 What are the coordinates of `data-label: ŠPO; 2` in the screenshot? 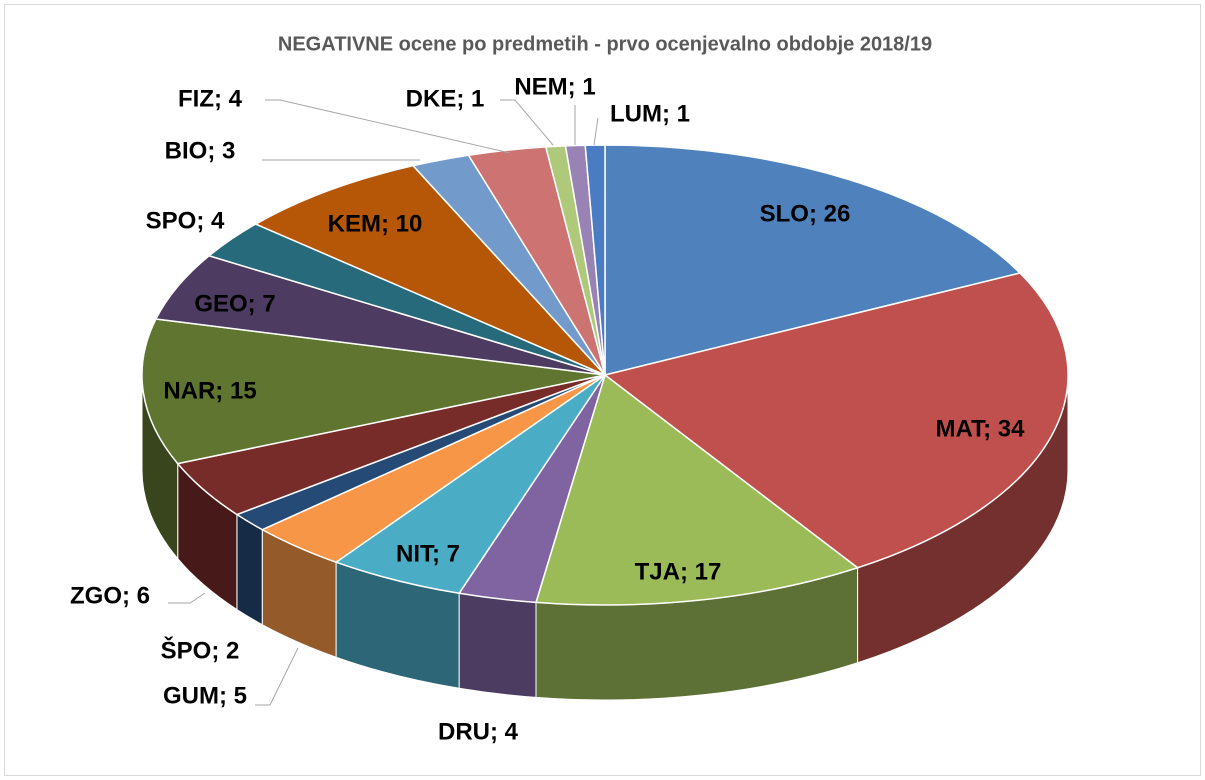 It's located at (200, 650).